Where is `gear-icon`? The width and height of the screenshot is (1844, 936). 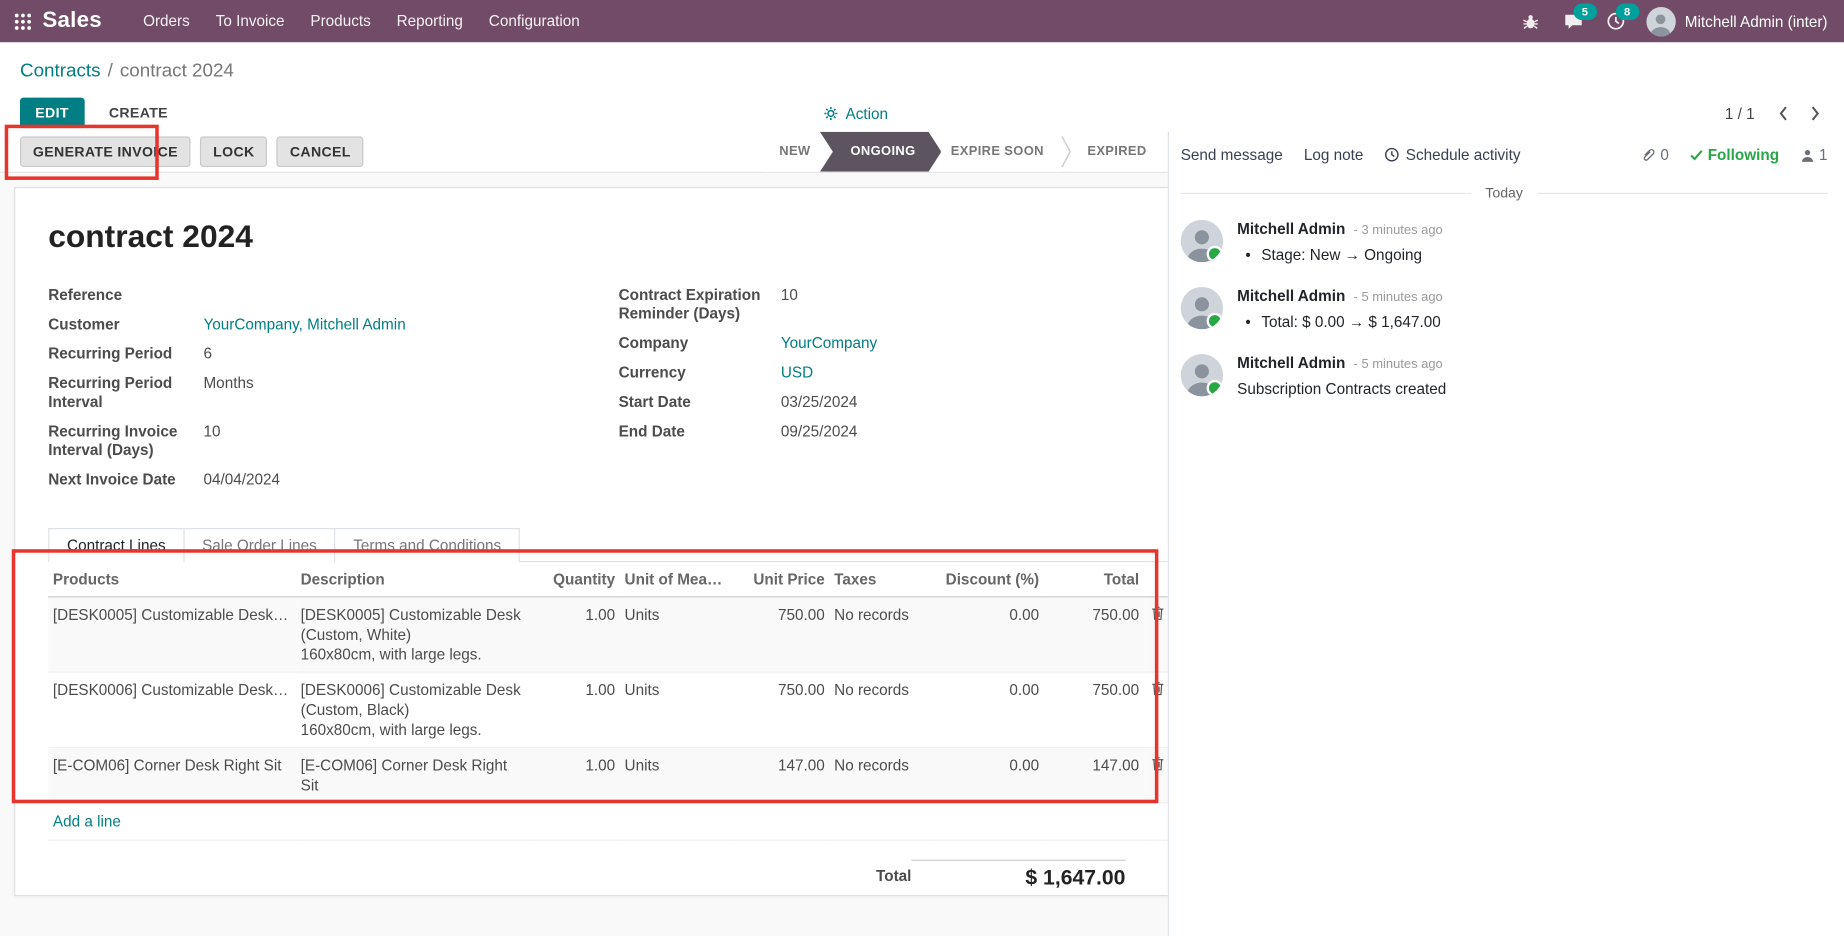
gear-icon is located at coordinates (830, 112).